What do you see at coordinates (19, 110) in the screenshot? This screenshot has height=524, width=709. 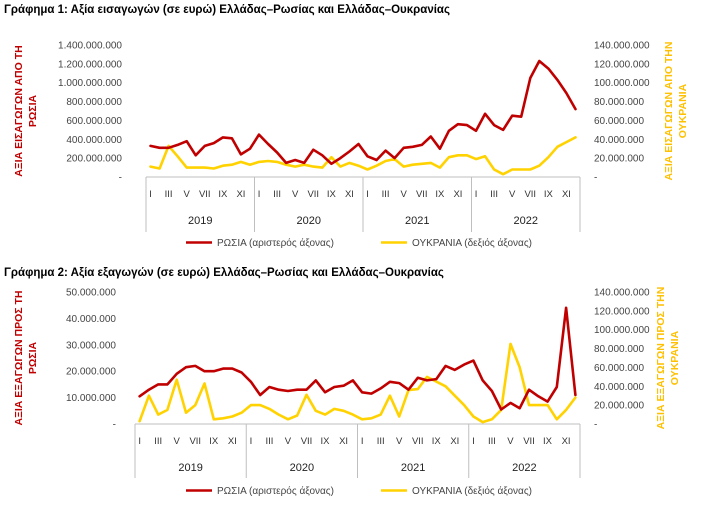 I see `chart1-left-axis-title: ΑΞΙΑ ΕΙΣΑΓΩΓΩΝ ΑΠΟ ΤΗ` at bounding box center [19, 110].